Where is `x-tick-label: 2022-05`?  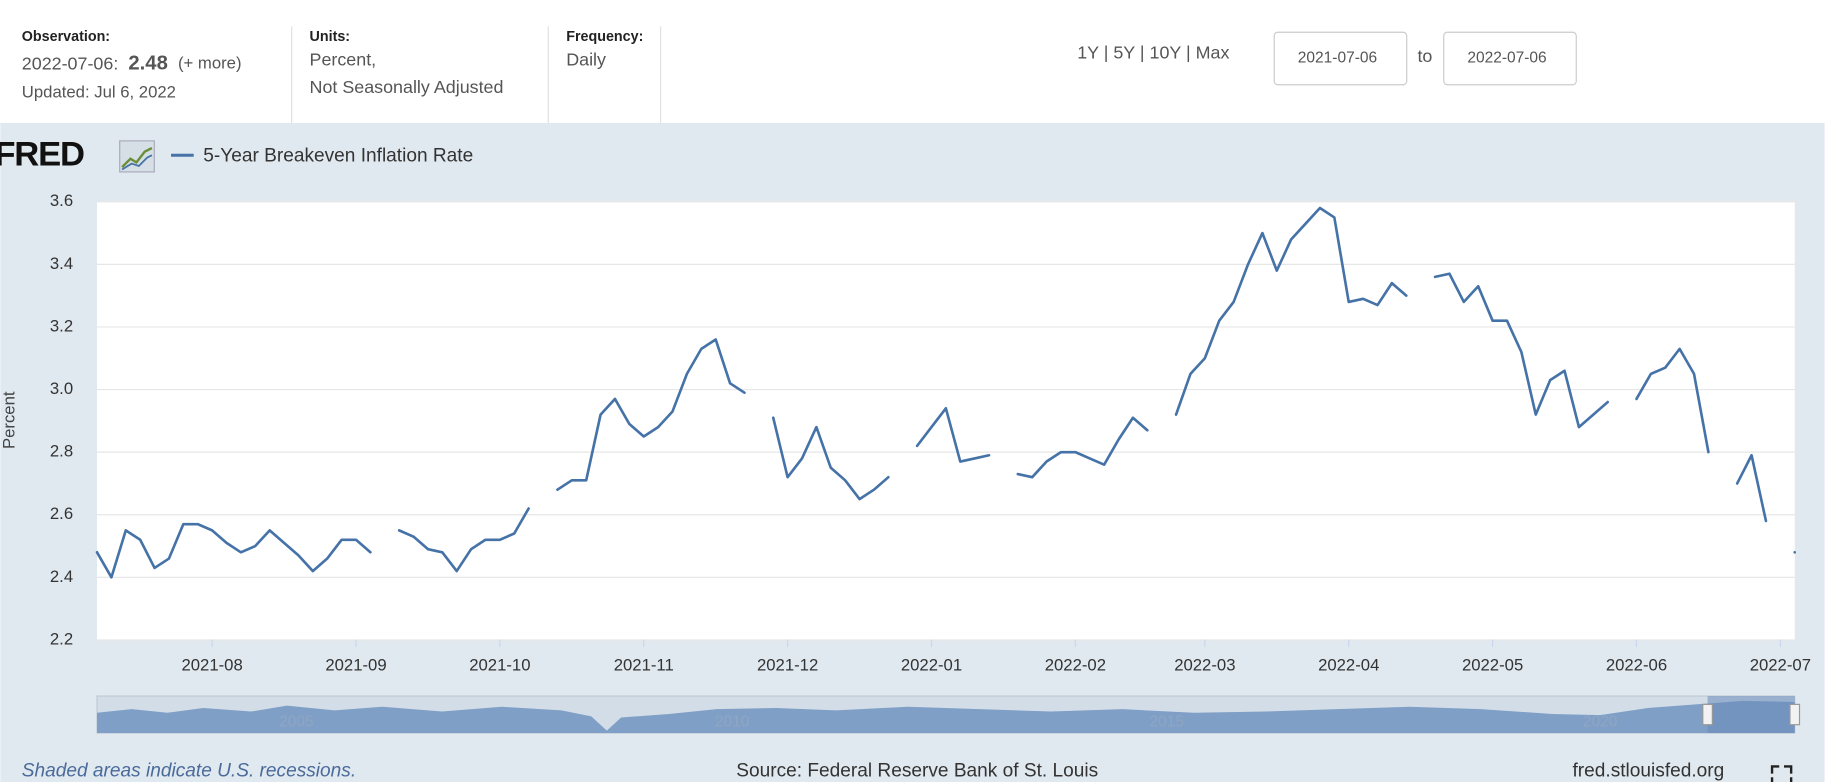 x-tick-label: 2022-05 is located at coordinates (1492, 665).